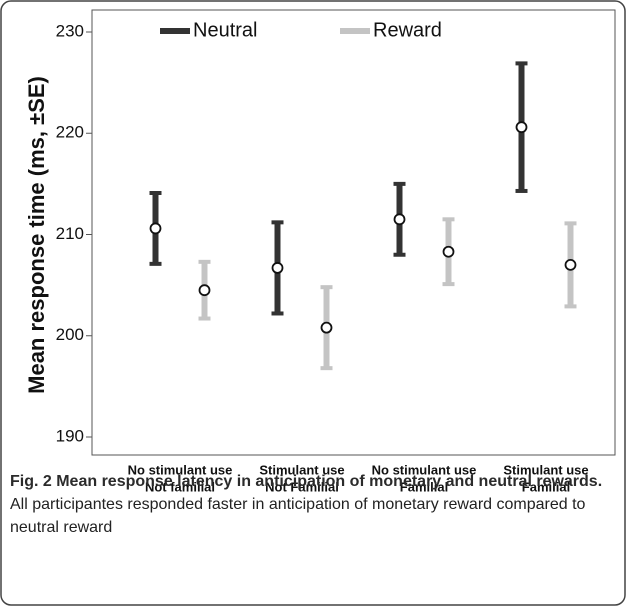 The width and height of the screenshot is (627, 607). What do you see at coordinates (70, 334) in the screenshot?
I see `y-tick-label: 200` at bounding box center [70, 334].